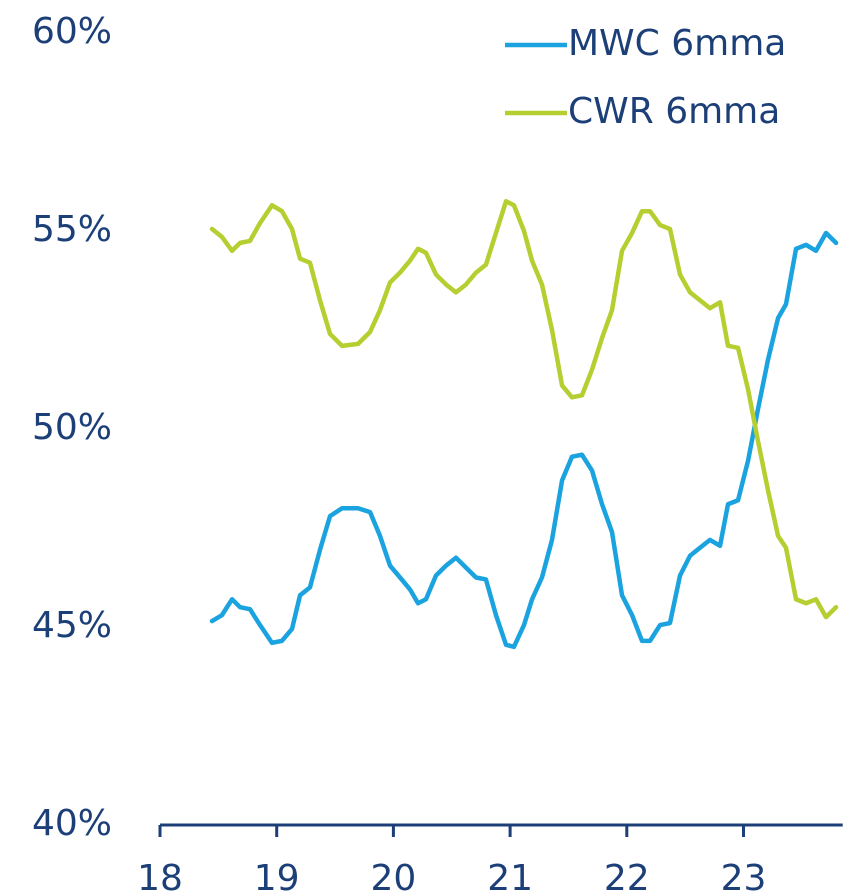 Image resolution: width=848 pixels, height=895 pixels. What do you see at coordinates (72, 427) in the screenshot?
I see `y-tick-label: 50%` at bounding box center [72, 427].